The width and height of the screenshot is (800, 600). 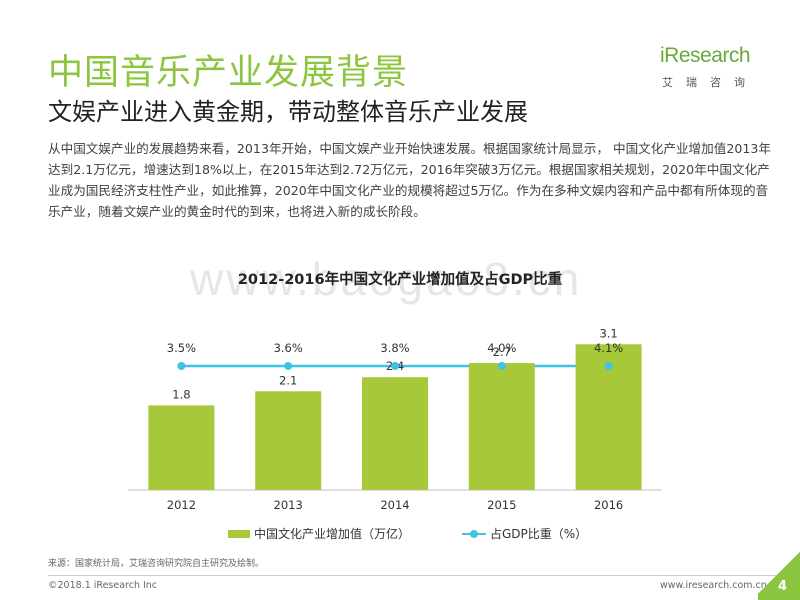 What do you see at coordinates (332, 534) in the screenshot?
I see `legend-label-bar: 中国文化产业增加值（万亿）` at bounding box center [332, 534].